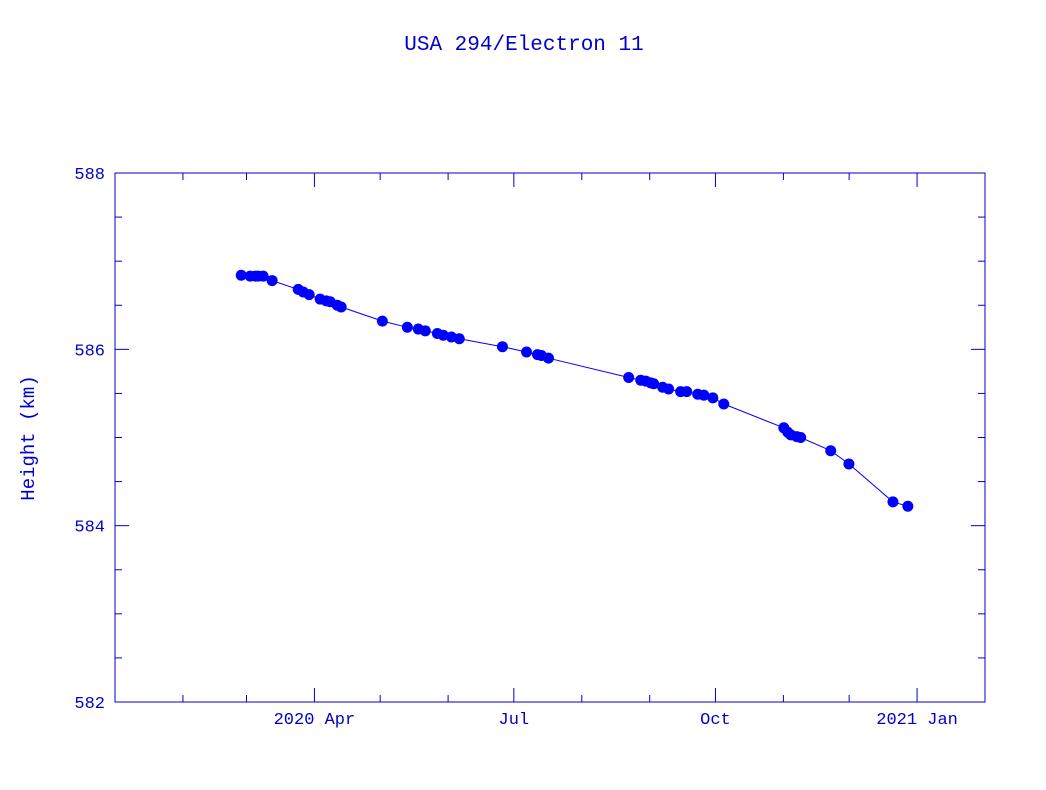 The height and width of the screenshot is (790, 1046). Describe the element at coordinates (89, 704) in the screenshot. I see `y-tick-label: 582` at that location.